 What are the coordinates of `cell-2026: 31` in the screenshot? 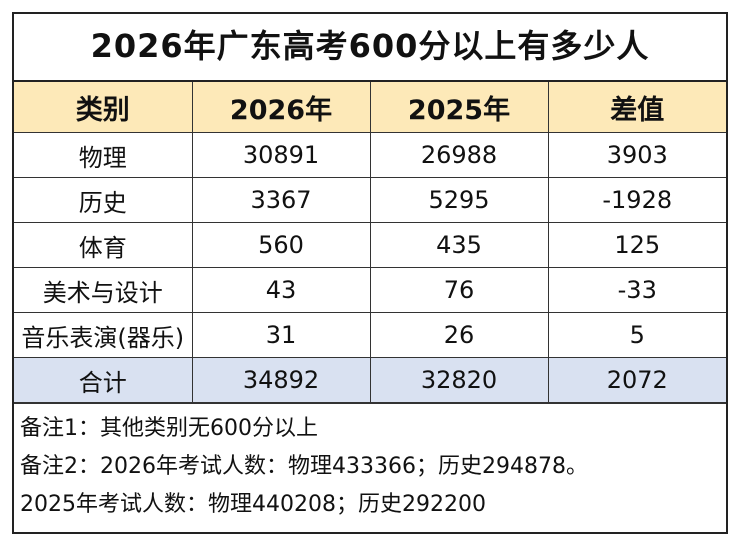 It's located at (281, 335).